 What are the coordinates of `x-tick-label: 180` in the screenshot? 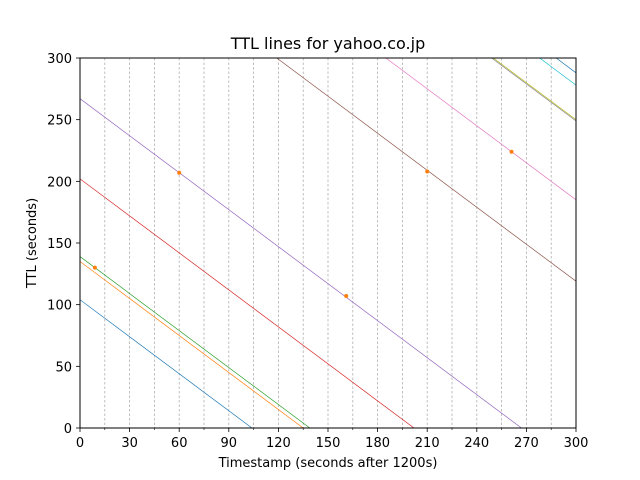 It's located at (377, 443).